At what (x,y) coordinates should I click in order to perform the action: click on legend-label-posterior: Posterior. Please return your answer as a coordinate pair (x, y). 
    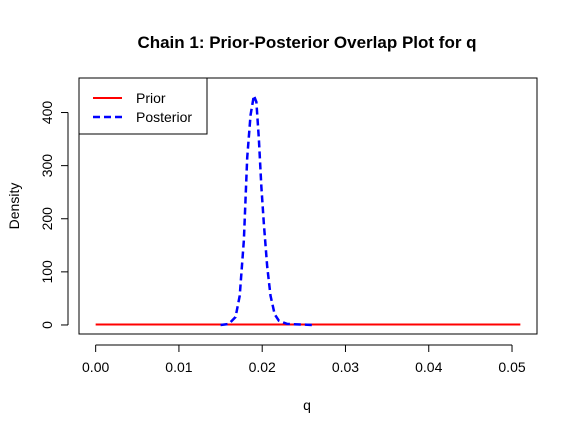
    Looking at the image, I should click on (164, 117).